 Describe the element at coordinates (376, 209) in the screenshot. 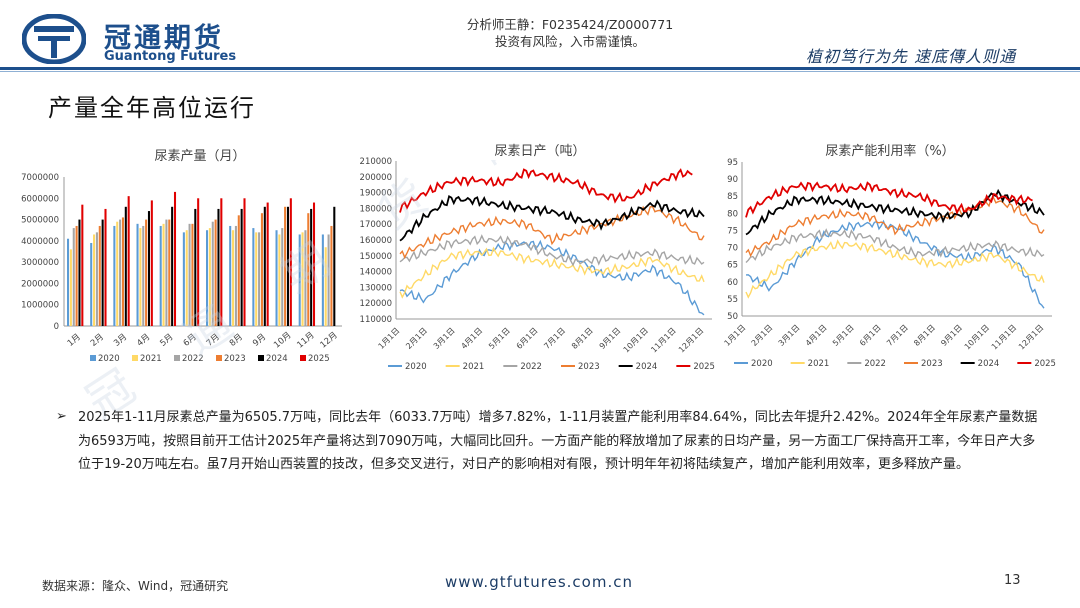

I see `y-tick-label: 180000` at that location.